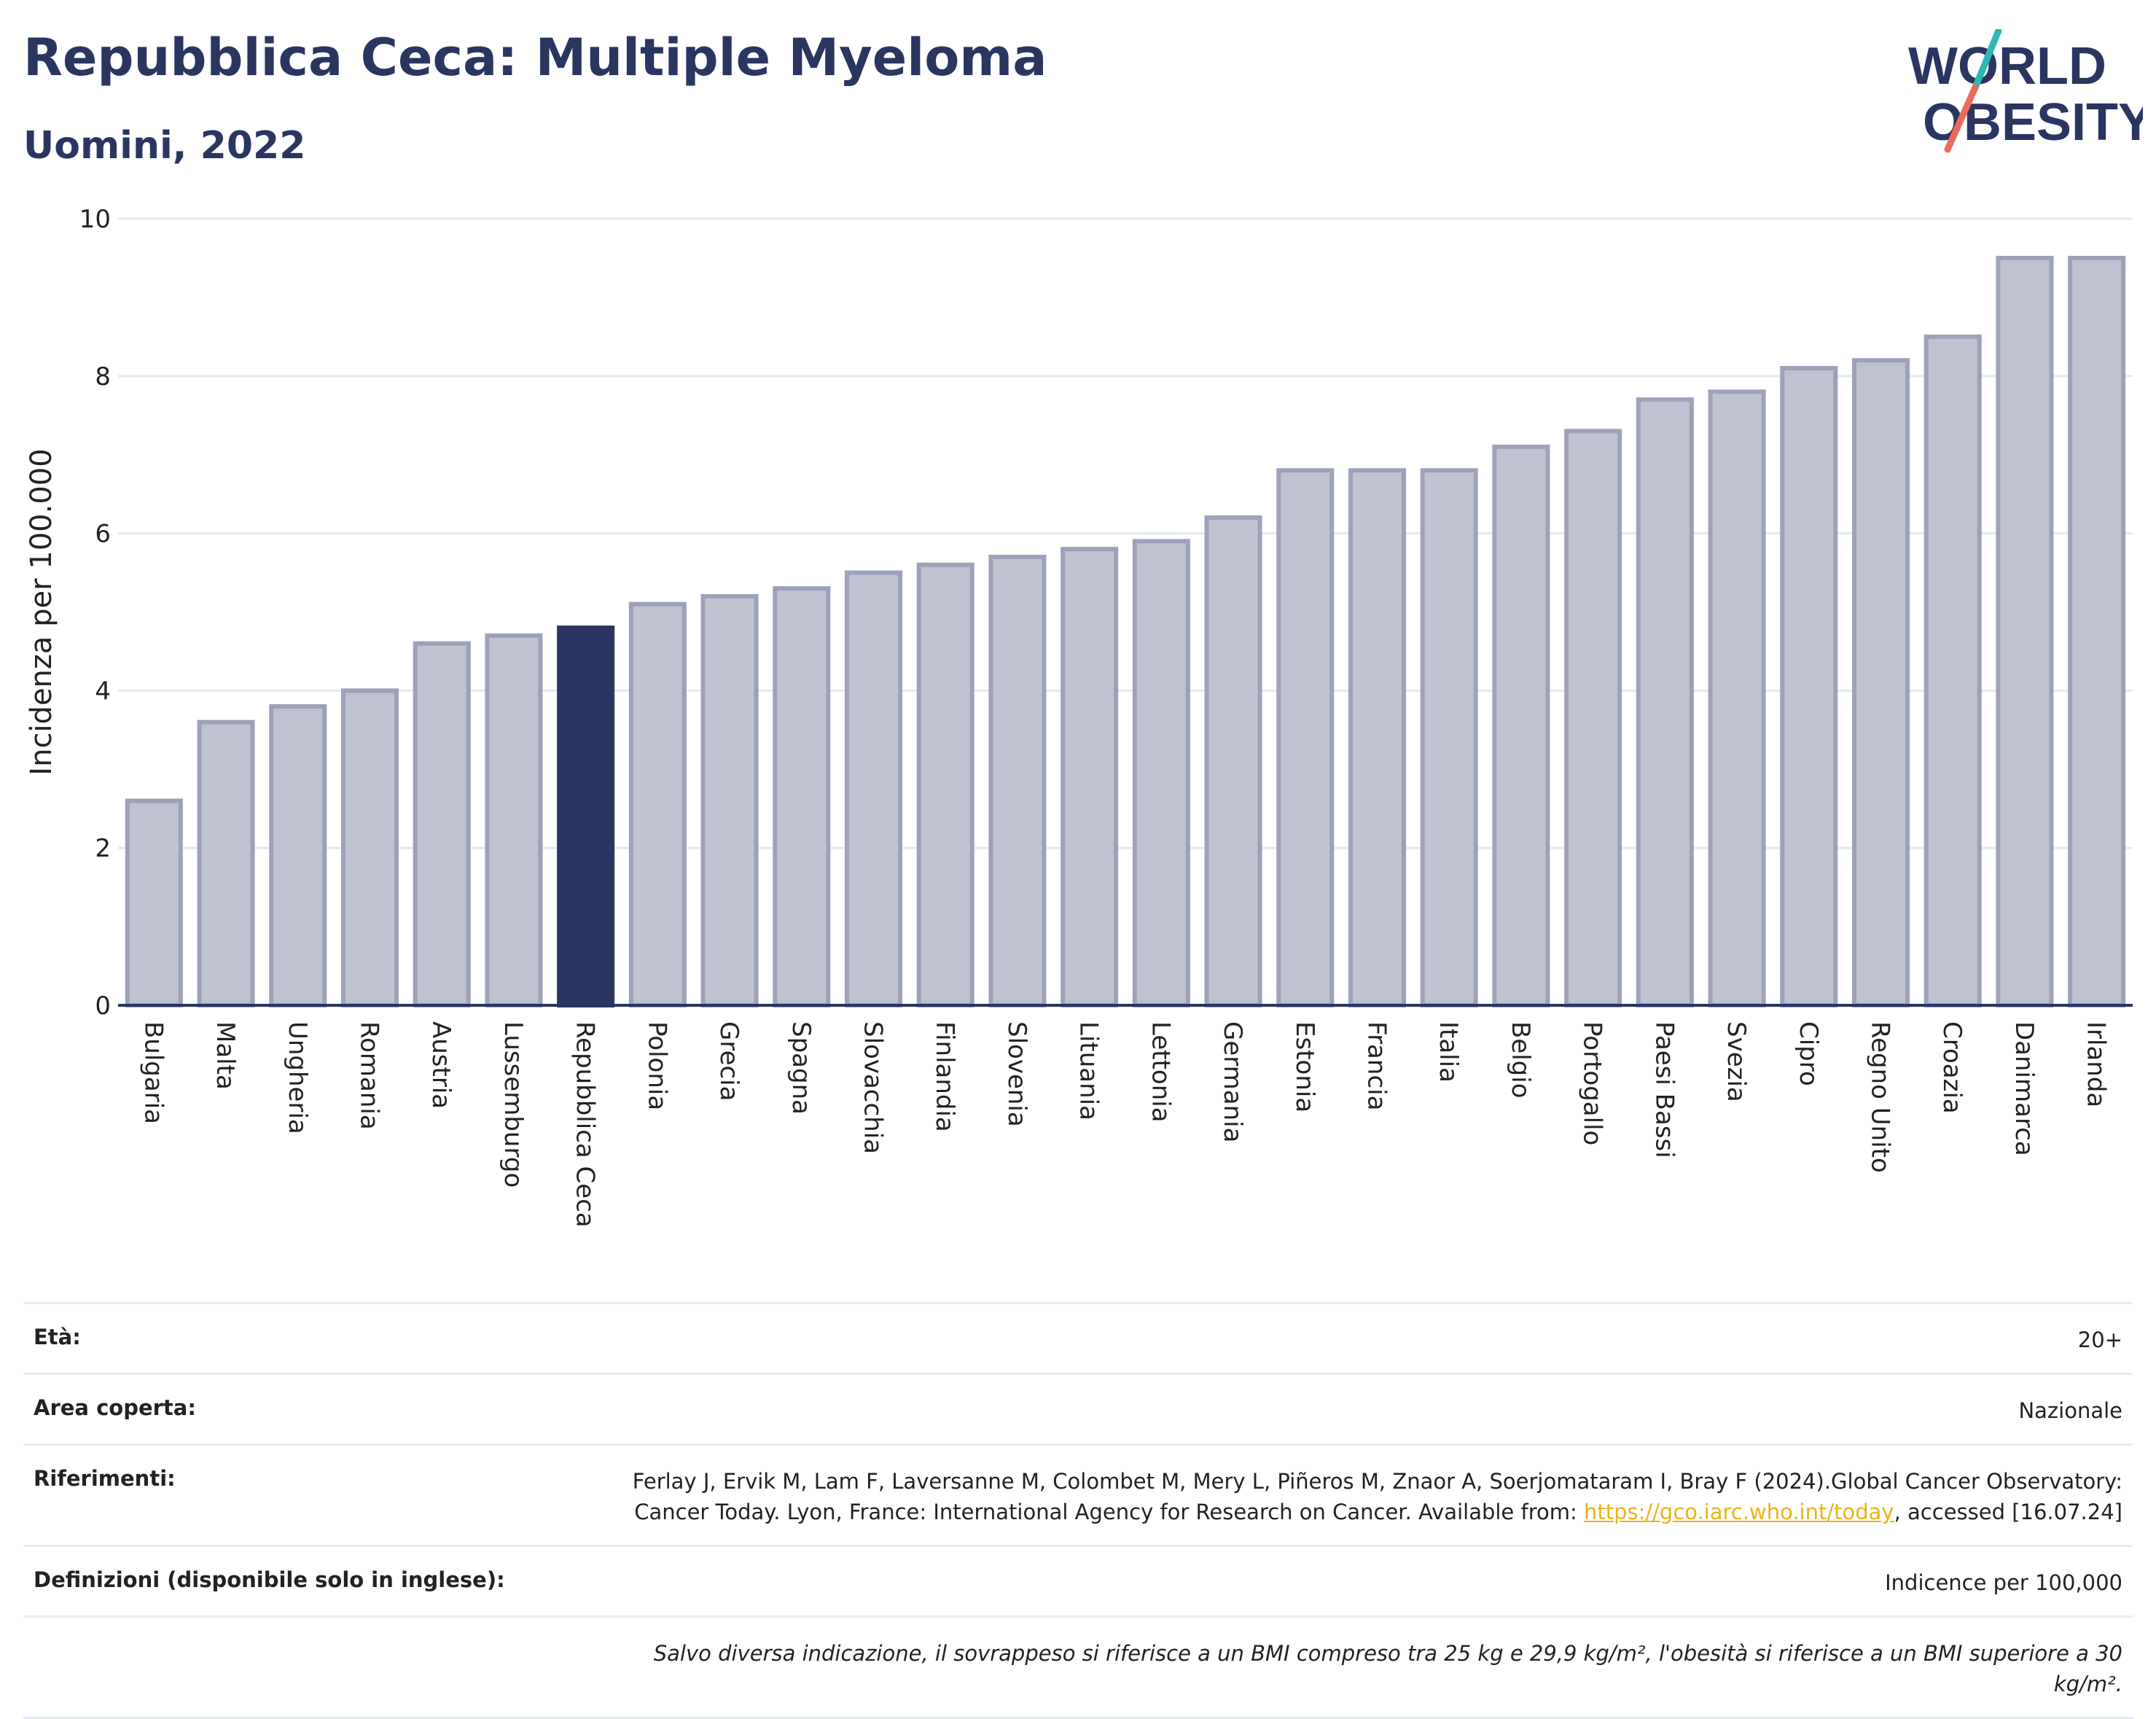 This screenshot has width=2156, height=1719. I want to click on definitions-value: Indicence per 100,000, so click(2004, 1583).